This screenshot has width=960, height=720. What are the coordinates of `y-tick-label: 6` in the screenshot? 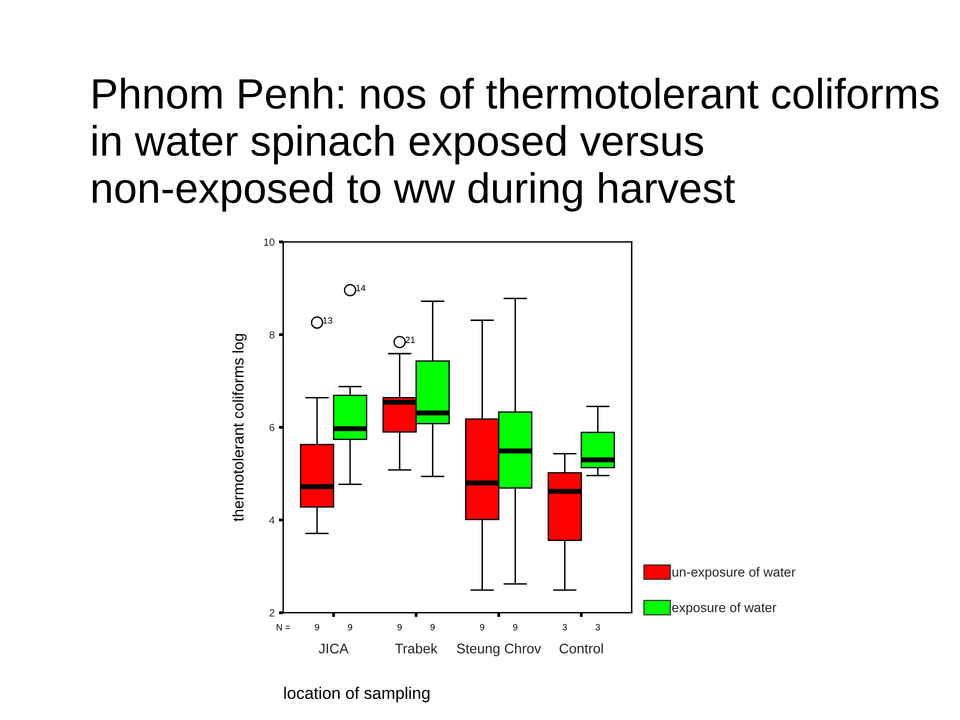 It's located at (272, 428).